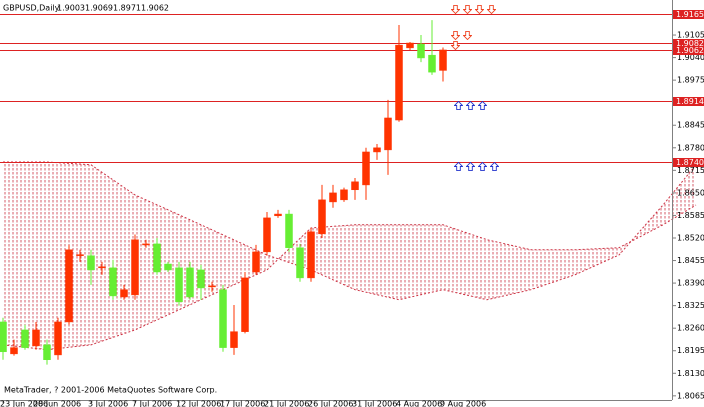 The width and height of the screenshot is (704, 407). Describe the element at coordinates (198, 403) in the screenshot. I see `x-tick-label: 12 Jul 2006` at that location.